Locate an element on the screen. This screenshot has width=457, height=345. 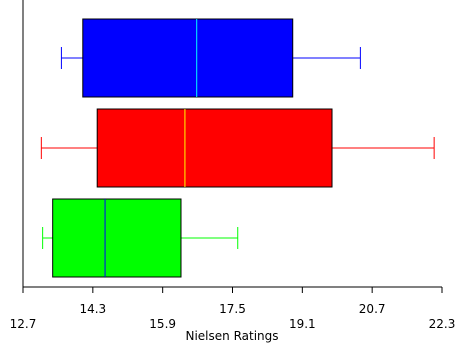
x-axis-ticks: 12.7 14.3 15.9 17.5 19.1 20.7 22.3 is located at coordinates (233, 309).